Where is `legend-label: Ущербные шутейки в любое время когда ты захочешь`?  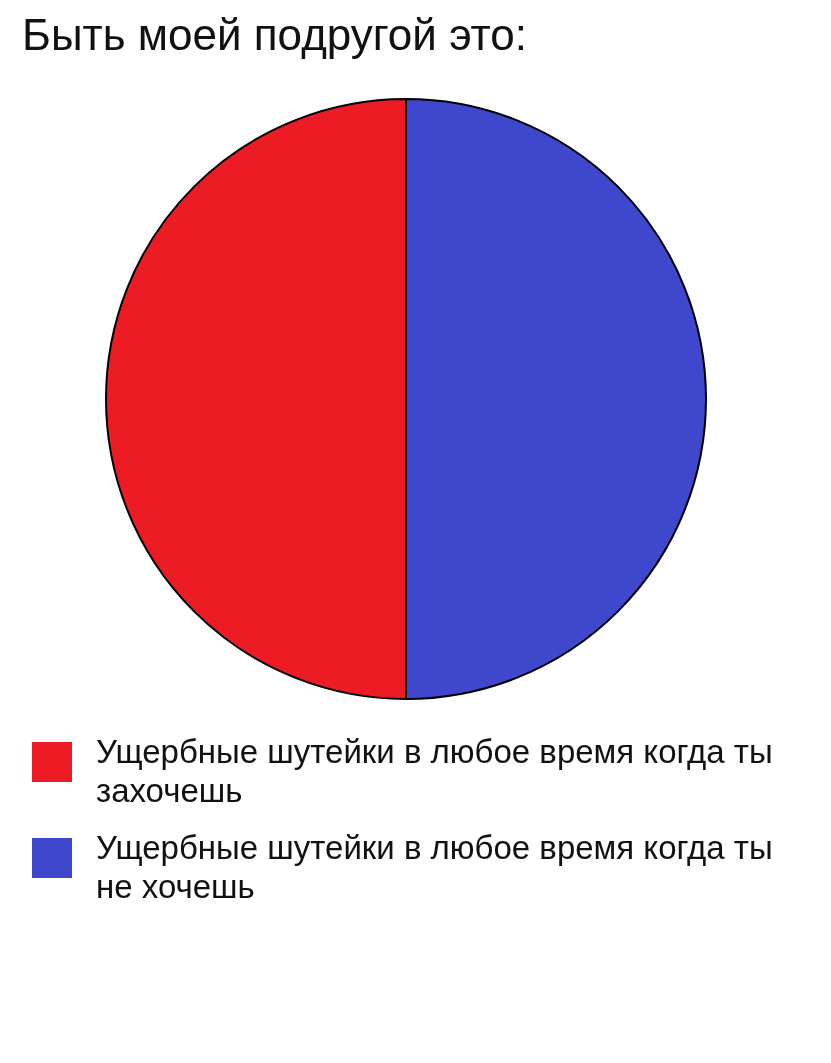 legend-label: Ущербные шутейки в любое время когда ты захочешь is located at coordinates (435, 771).